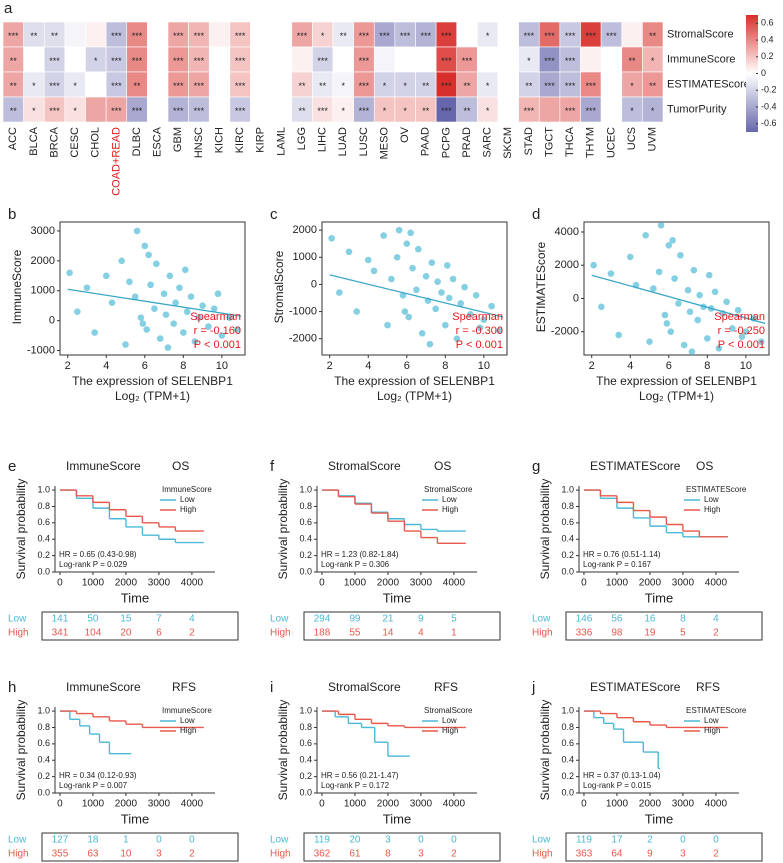  Describe the element at coordinates (13, 138) in the screenshot. I see `column-label: ACC` at that location.